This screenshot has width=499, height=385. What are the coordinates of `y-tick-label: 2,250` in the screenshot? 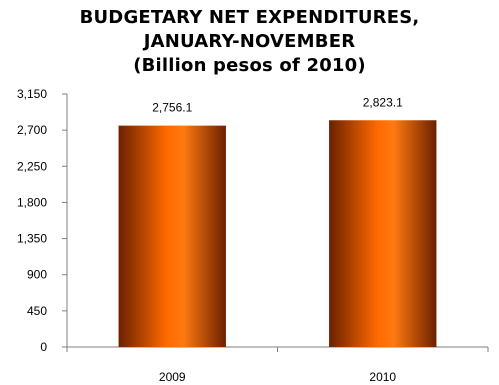 It's located at (32, 166).